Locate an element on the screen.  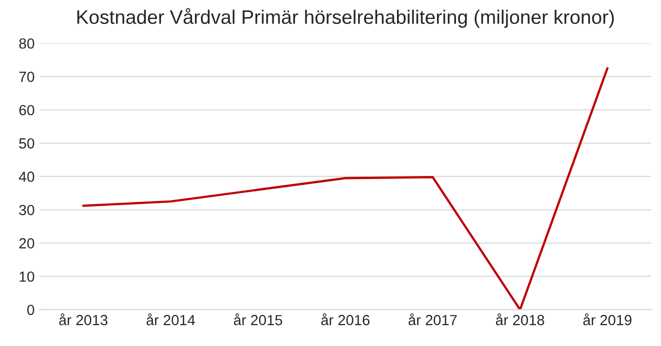
y-tick-label: 80 is located at coordinates (26, 43).